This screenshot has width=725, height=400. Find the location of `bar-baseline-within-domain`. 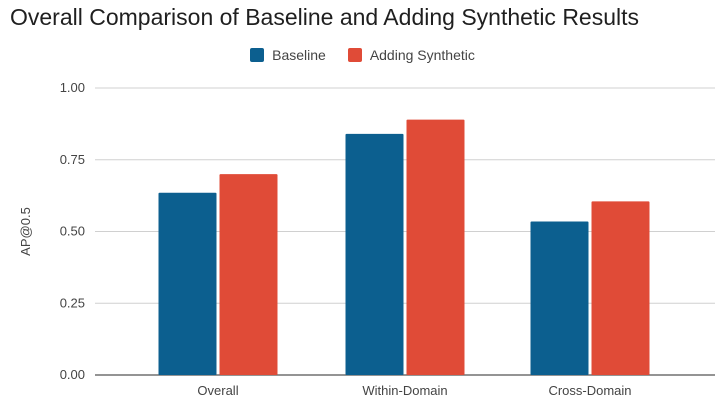

bar-baseline-within-domain is located at coordinates (374, 254).